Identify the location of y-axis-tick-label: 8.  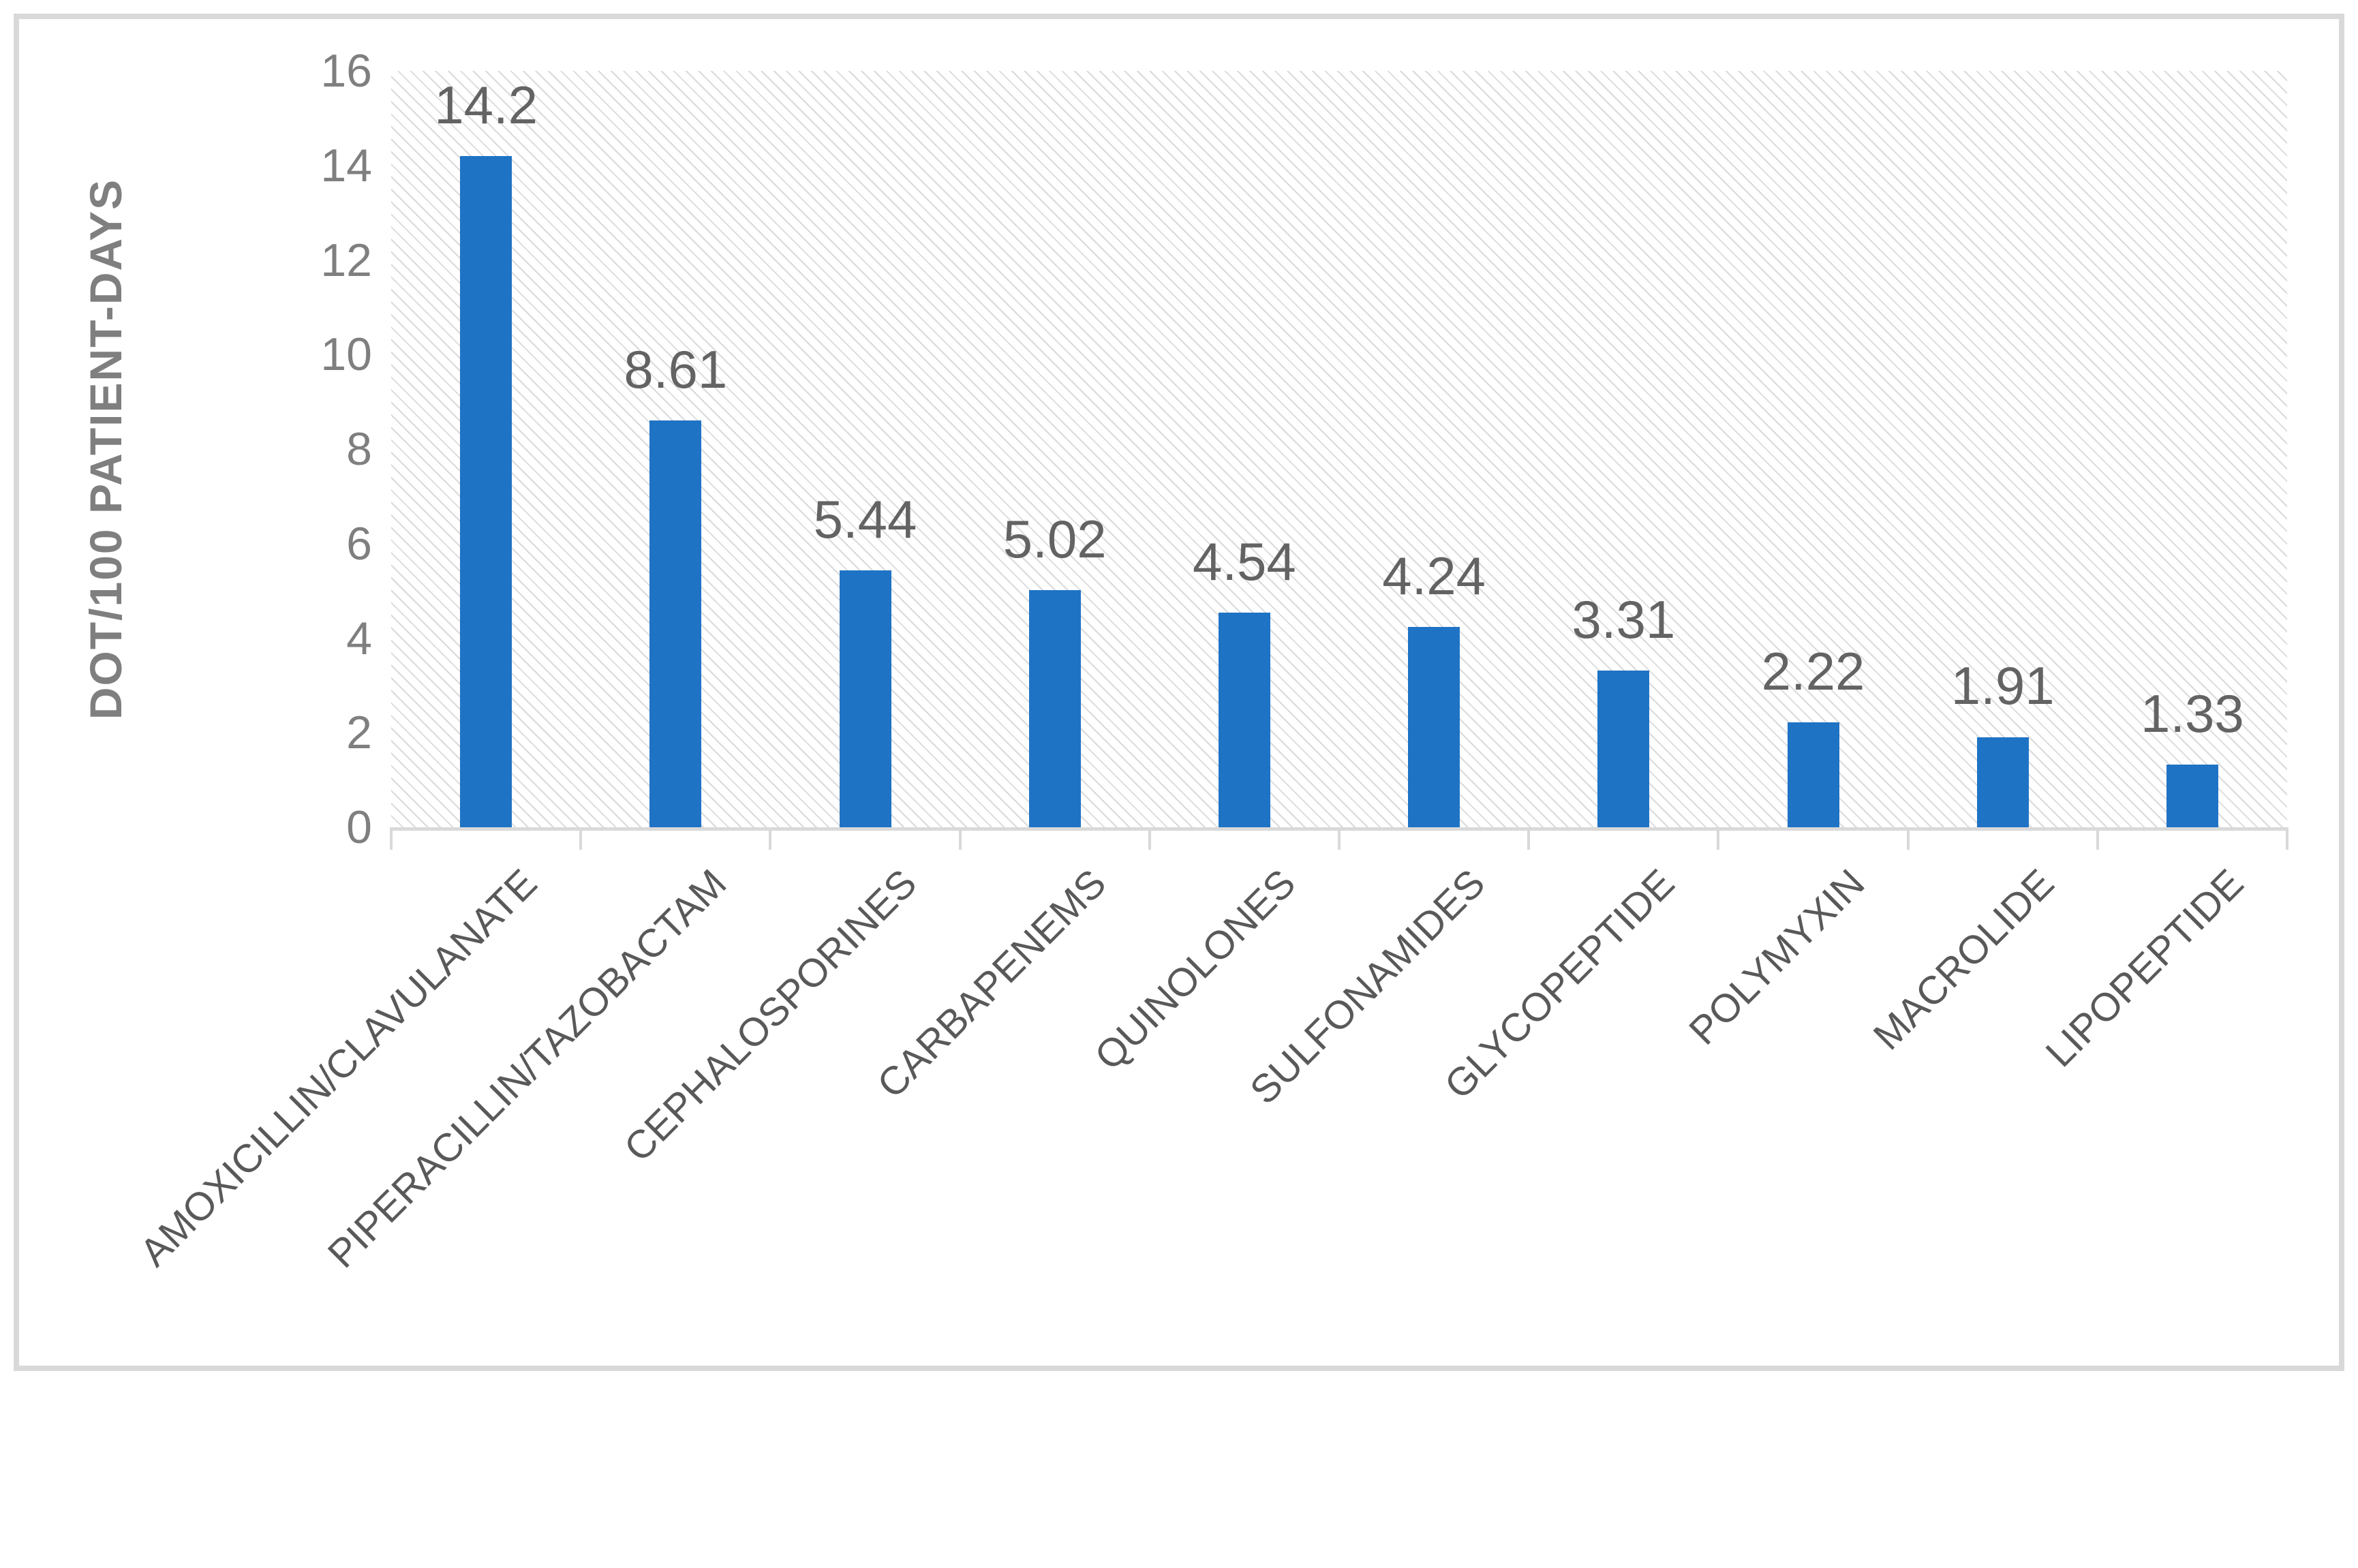
(359, 449).